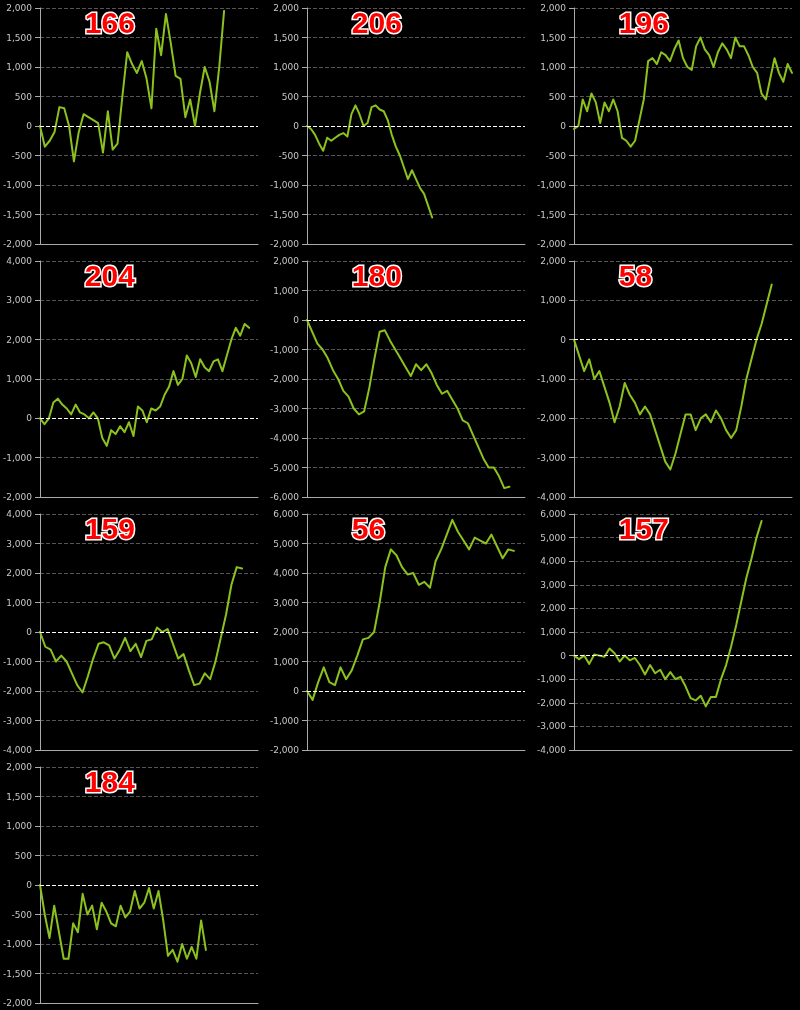 The width and height of the screenshot is (800, 1010). What do you see at coordinates (285, 497) in the screenshot?
I see `y-tick-label: -6,000` at bounding box center [285, 497].